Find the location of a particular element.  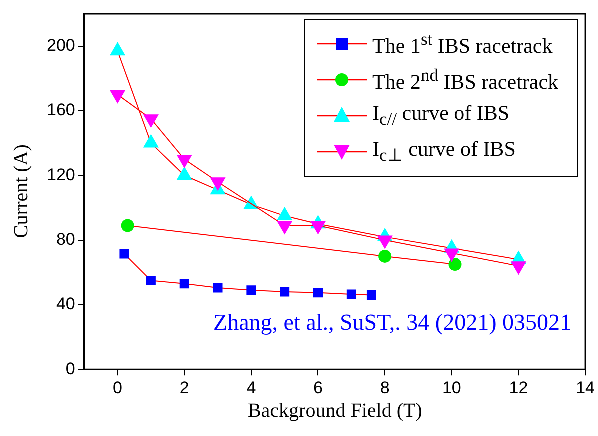

legend-label: I$_{c//}$ curve of IBS is located at coordinates (441, 116).